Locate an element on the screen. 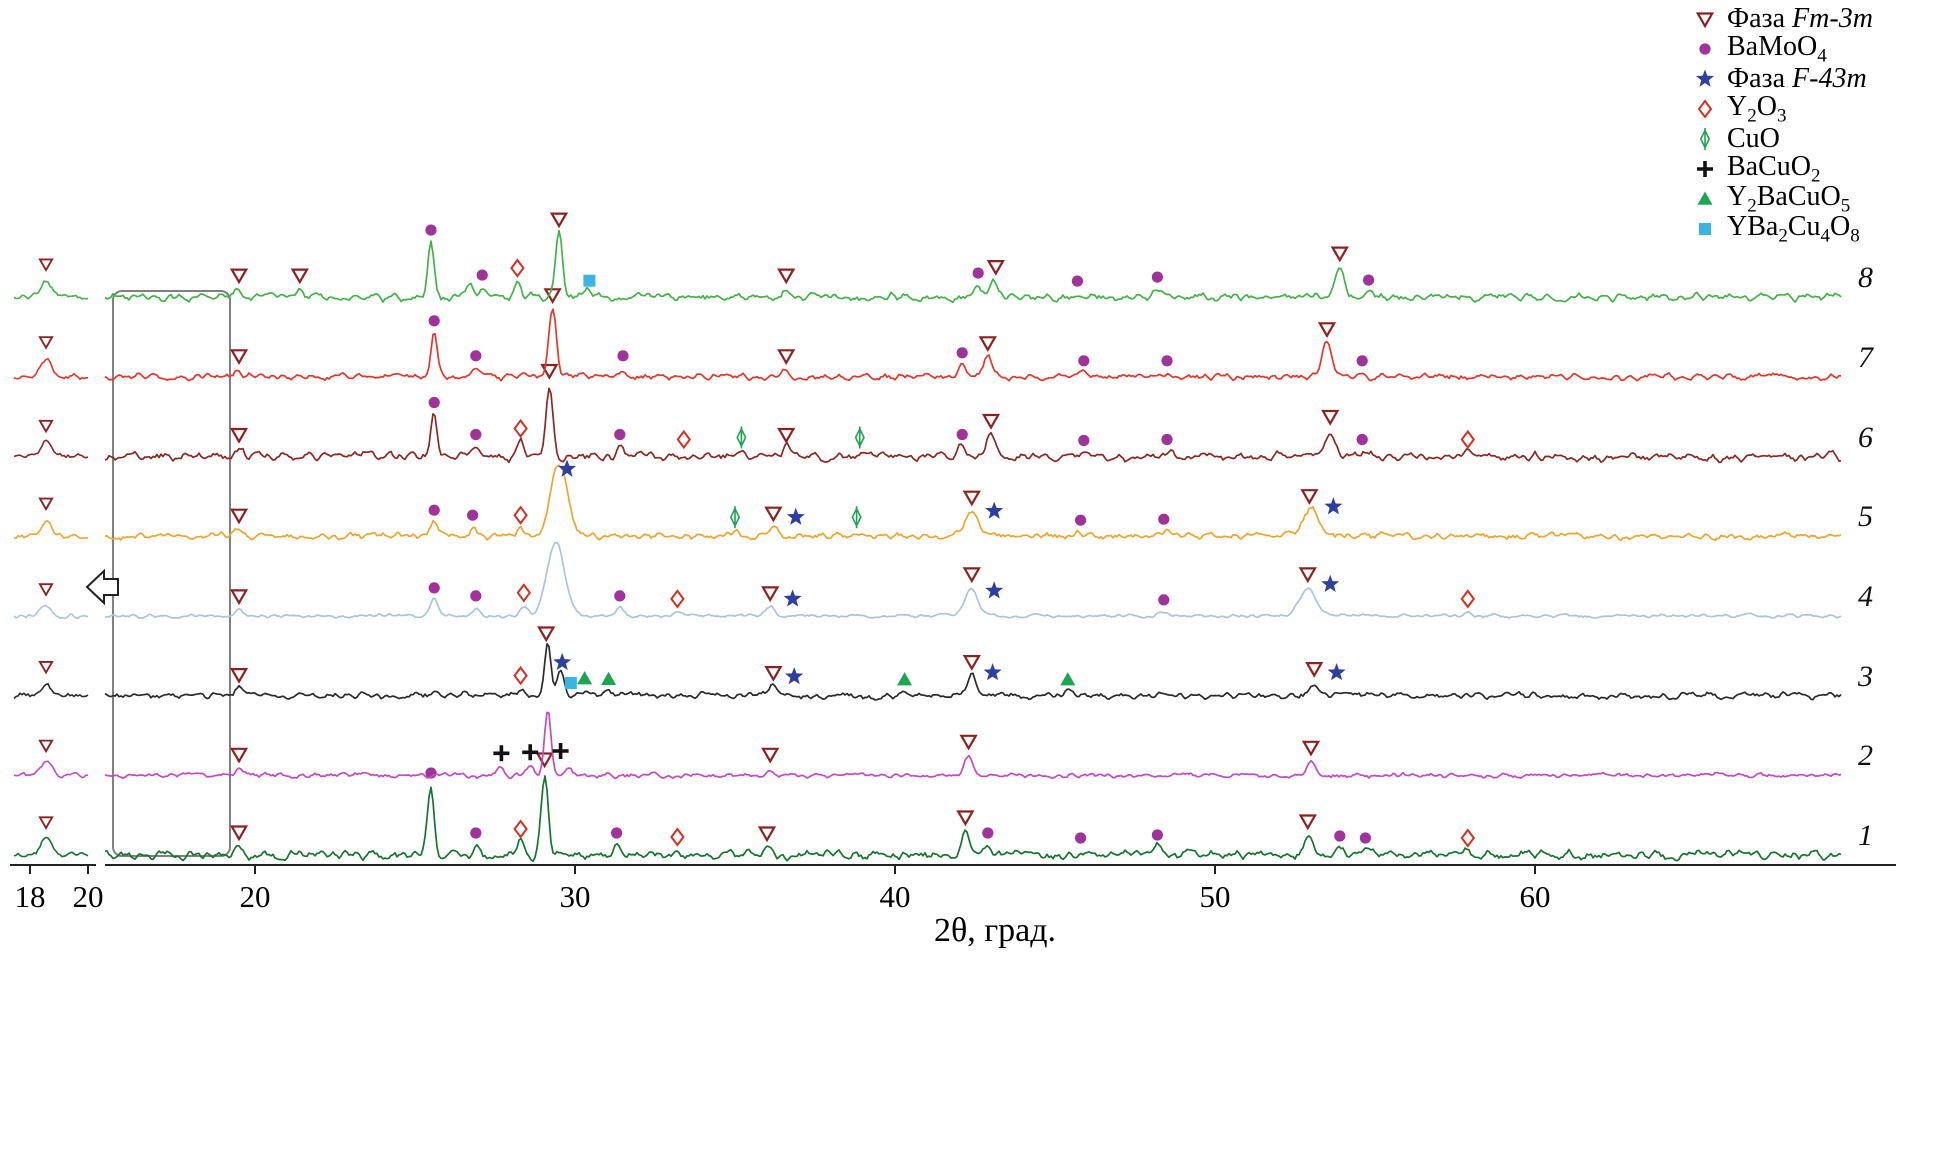 Image resolution: width=1946 pixels, height=1169 pixels. fm3m-triangle-icon is located at coordinates (1705, 20).